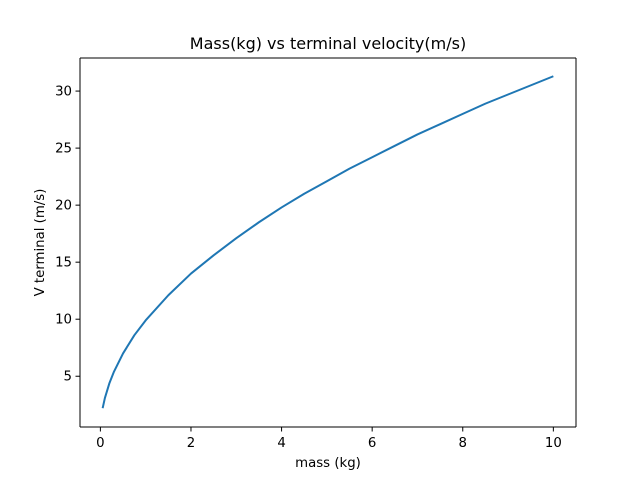  Describe the element at coordinates (281, 443) in the screenshot. I see `x-tick-label: 4` at that location.